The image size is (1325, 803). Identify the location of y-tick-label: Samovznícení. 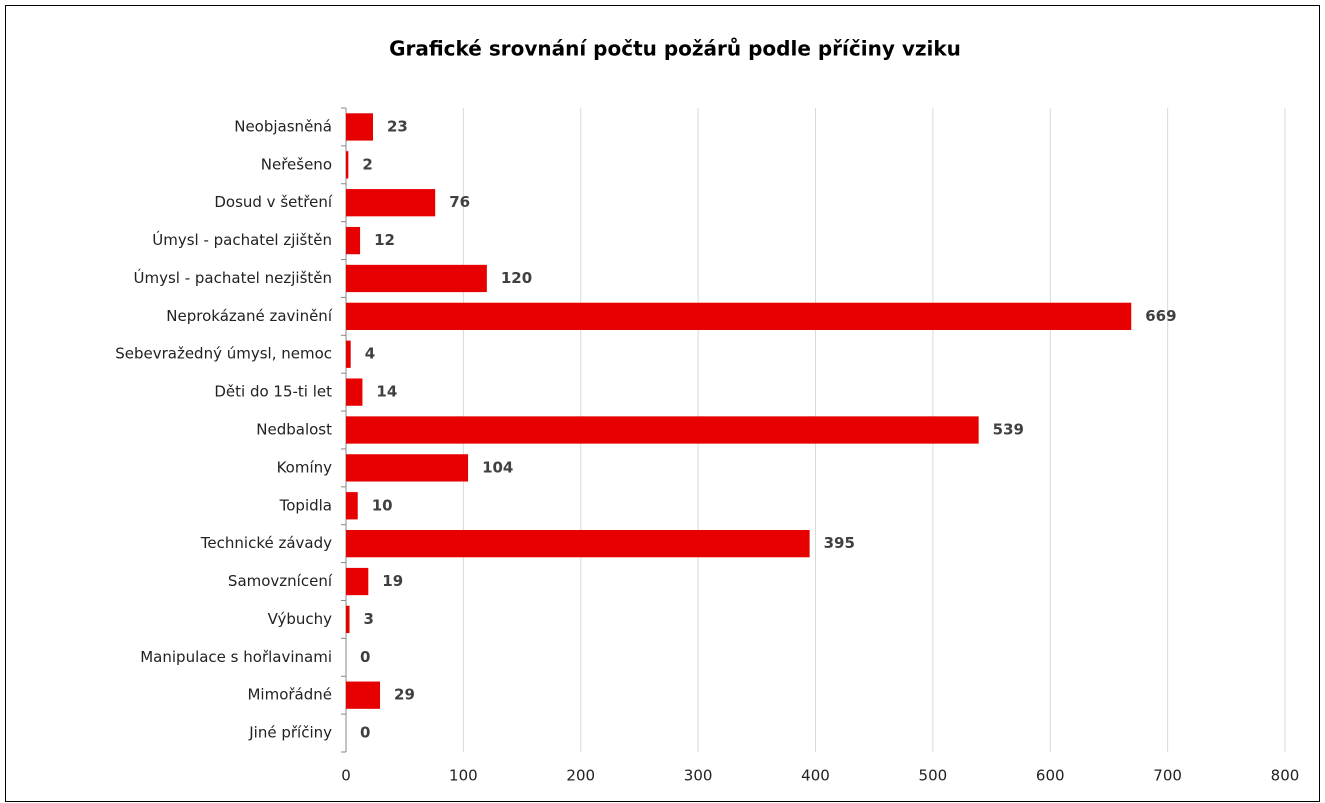
(280, 581).